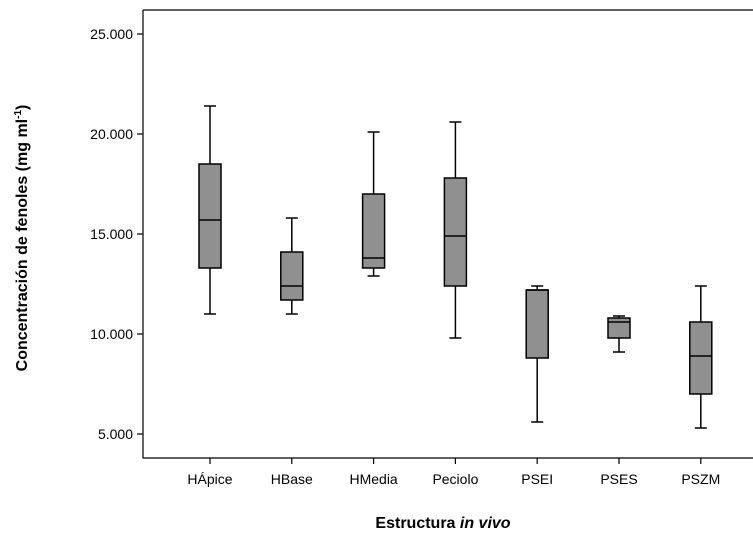 This screenshot has width=753, height=533. I want to click on x-tick-label: PSZM, so click(700, 479).